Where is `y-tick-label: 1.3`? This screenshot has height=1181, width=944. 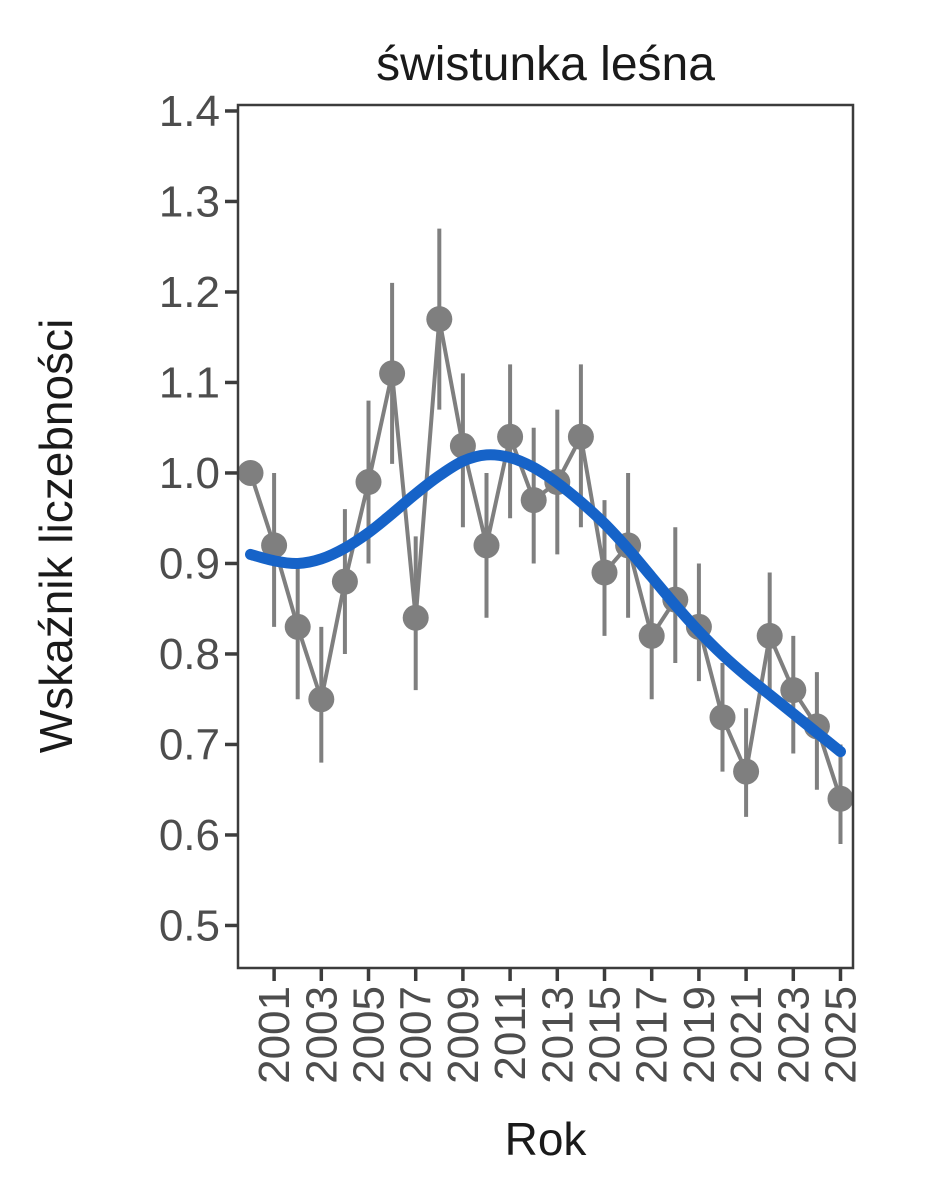 y-tick-label: 1.3 is located at coordinates (189, 201).